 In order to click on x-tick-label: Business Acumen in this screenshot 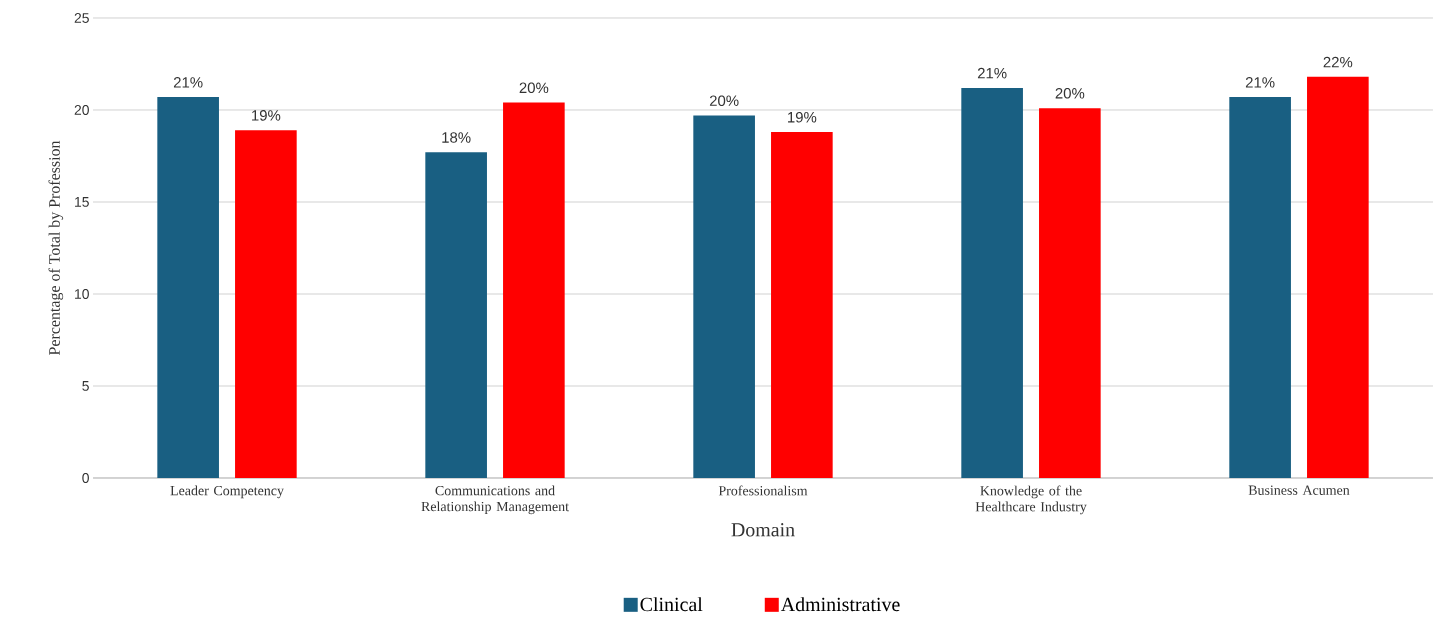, I will do `click(1299, 490)`.